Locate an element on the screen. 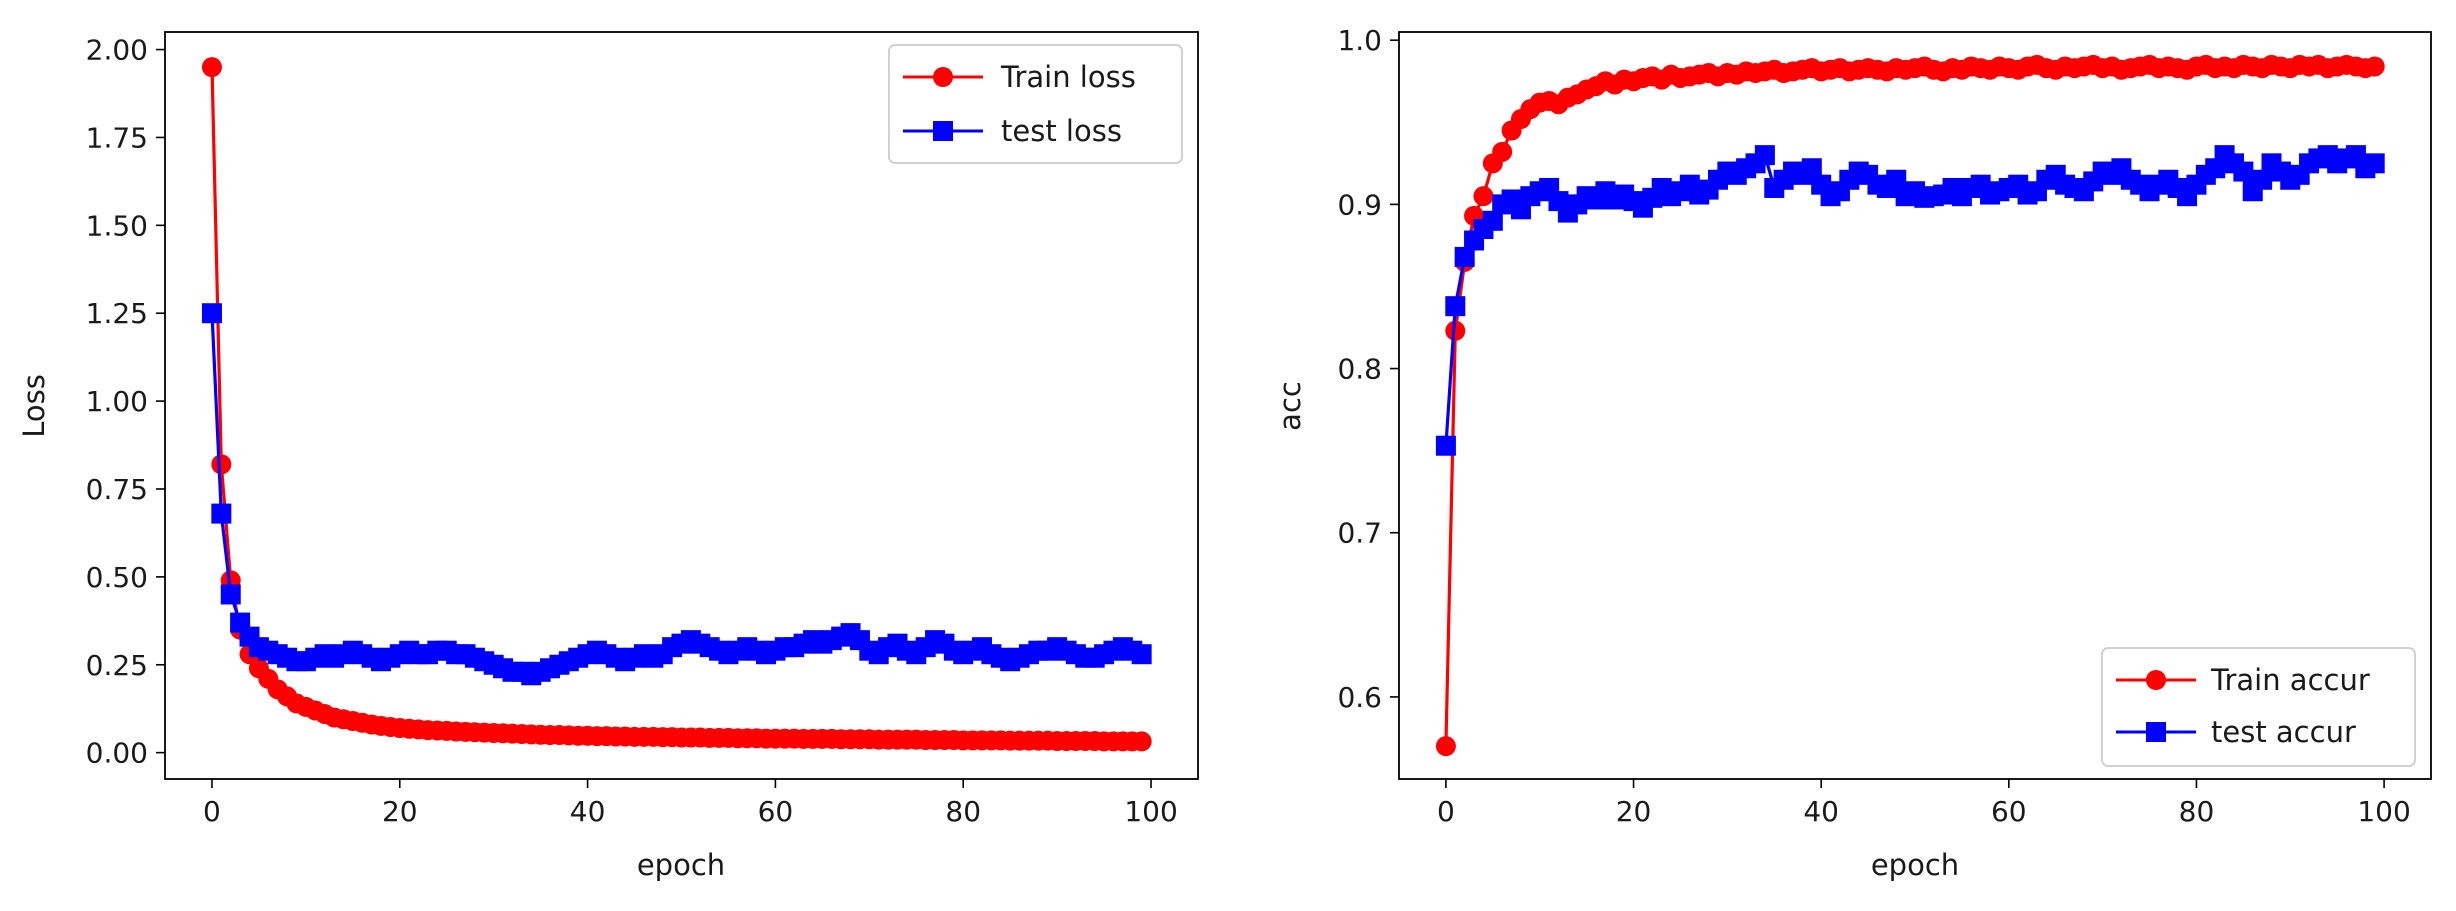 The image size is (2456, 911). loss-x-tick-label: 60 is located at coordinates (776, 811).